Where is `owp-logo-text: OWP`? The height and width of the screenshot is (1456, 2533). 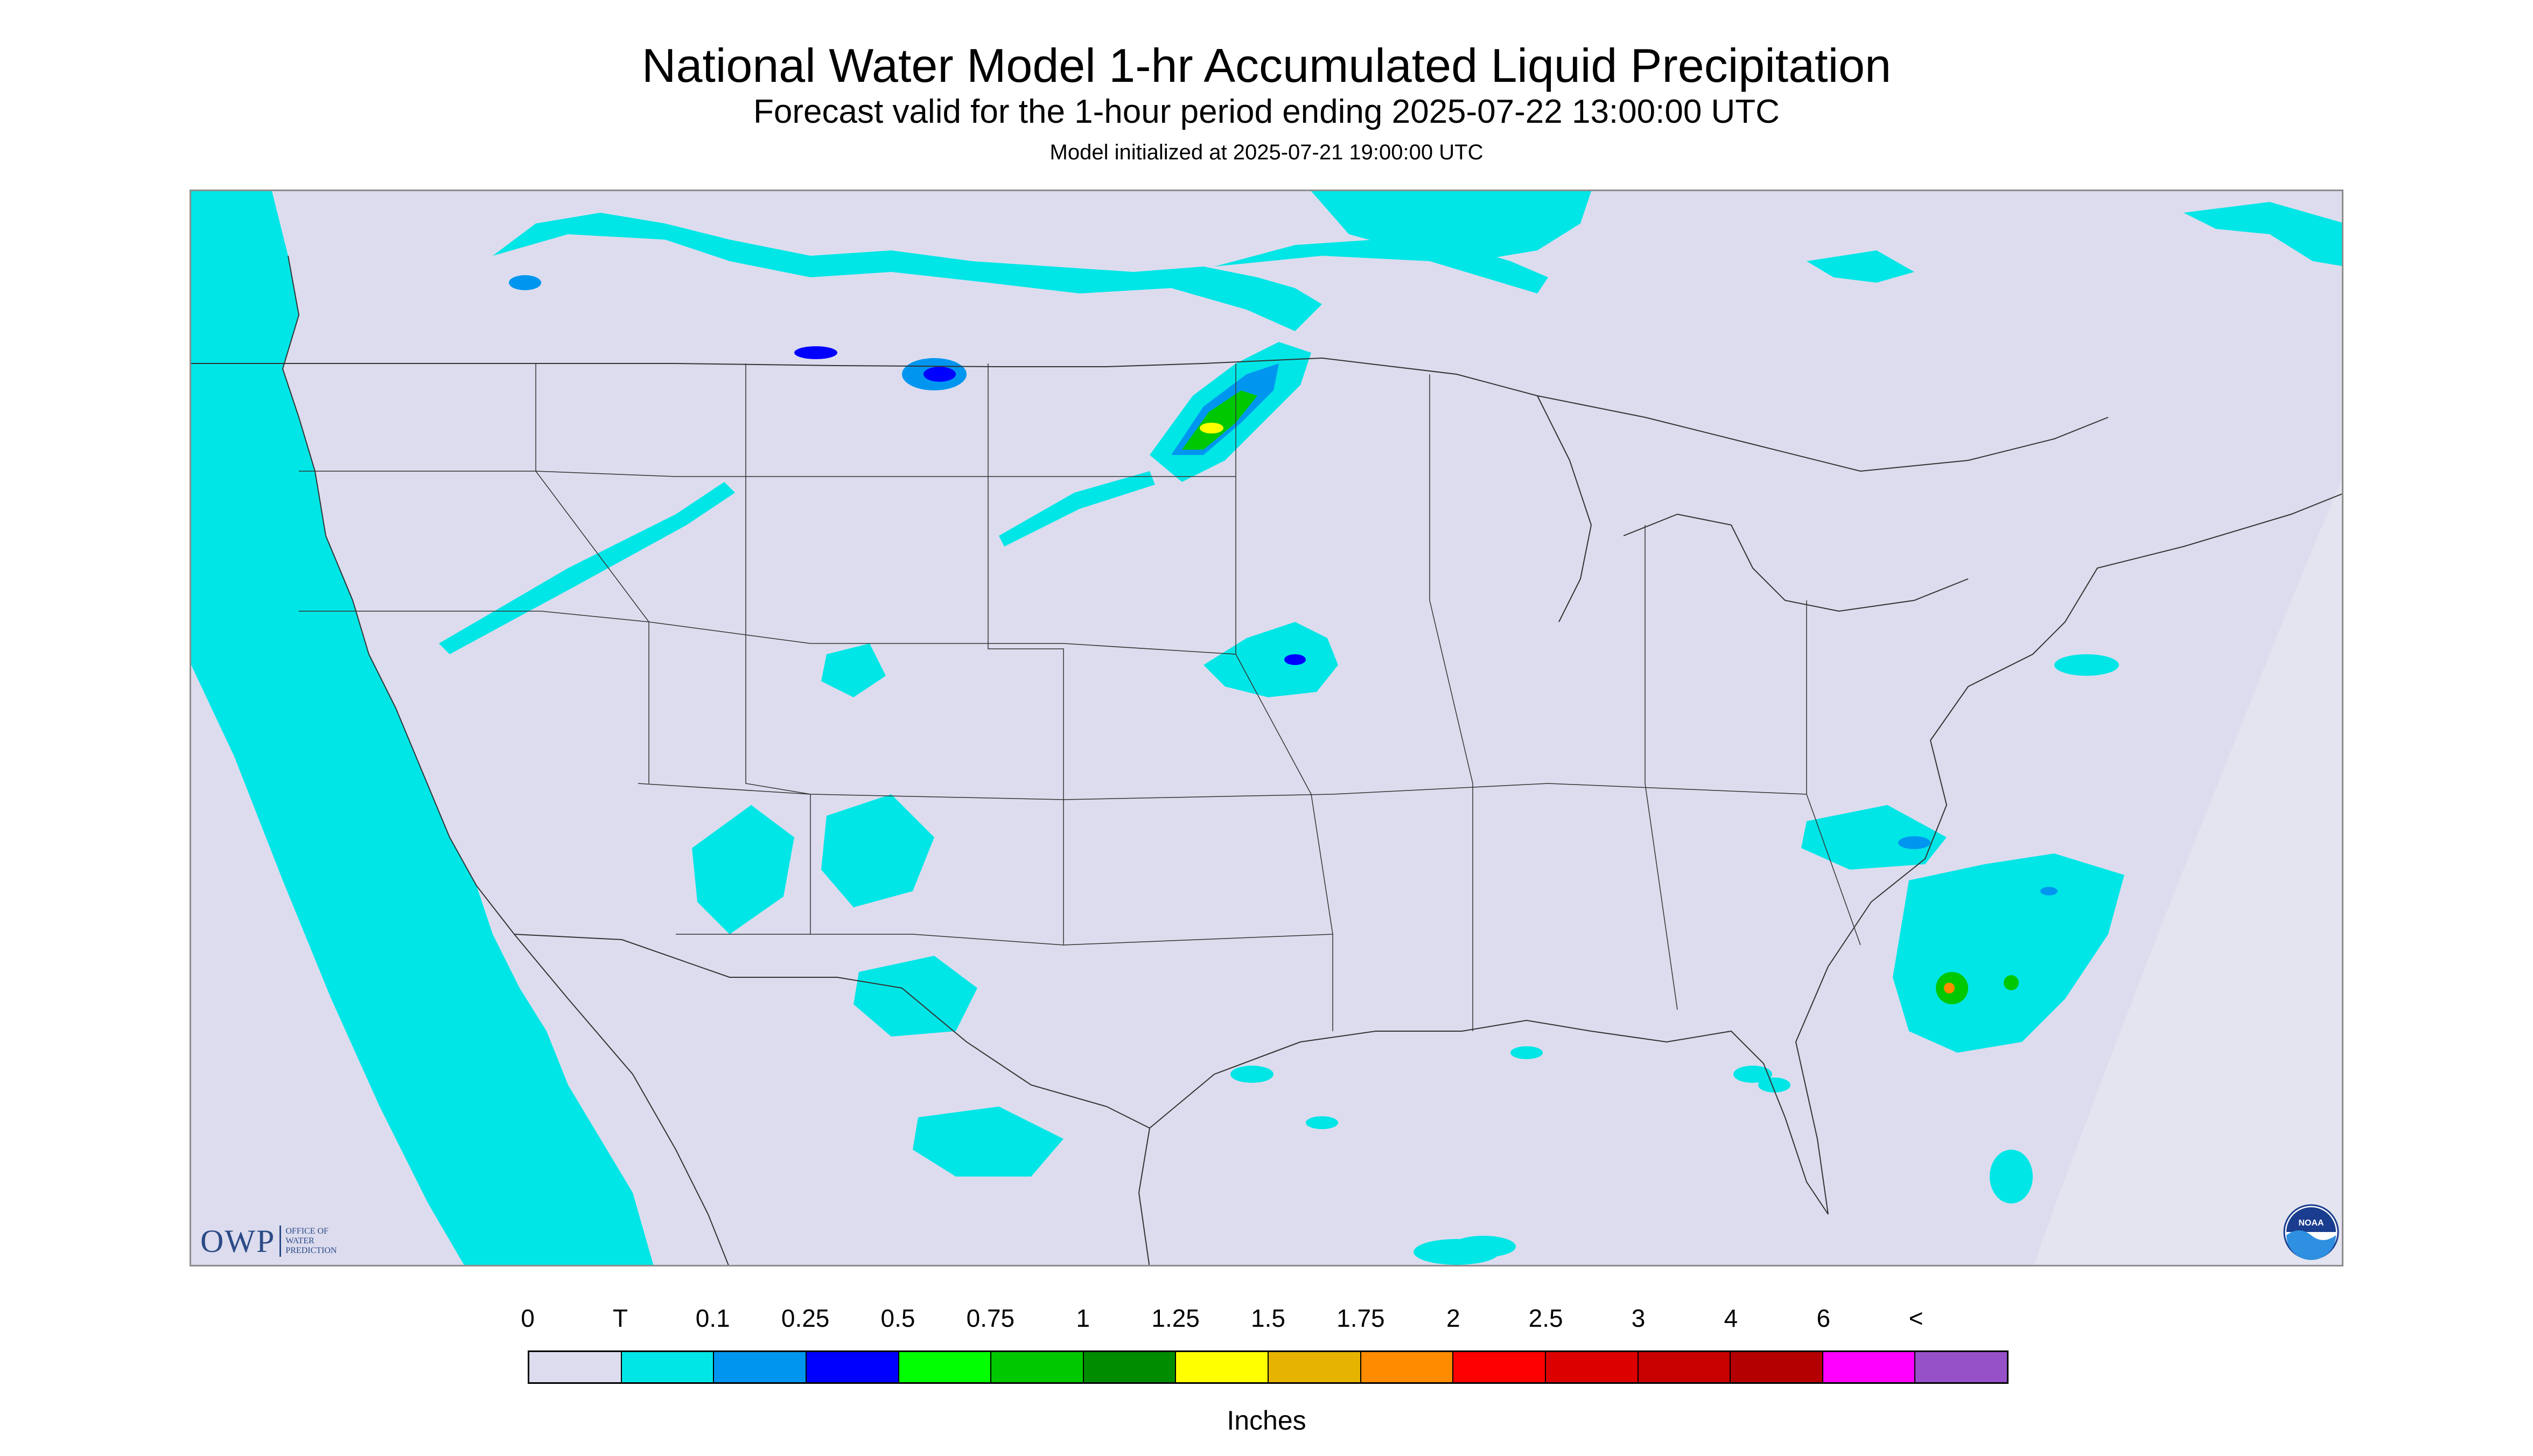
owp-logo-text: OWP is located at coordinates (238, 1241).